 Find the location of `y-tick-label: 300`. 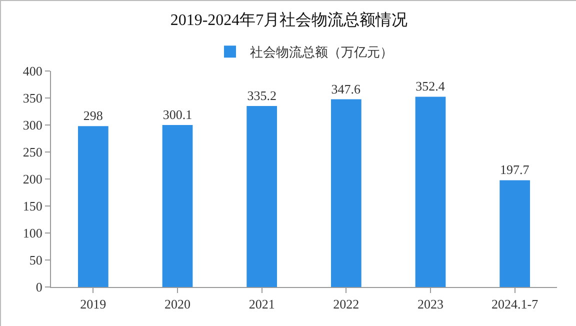

y-tick-label: 300 is located at coordinates (32, 125).